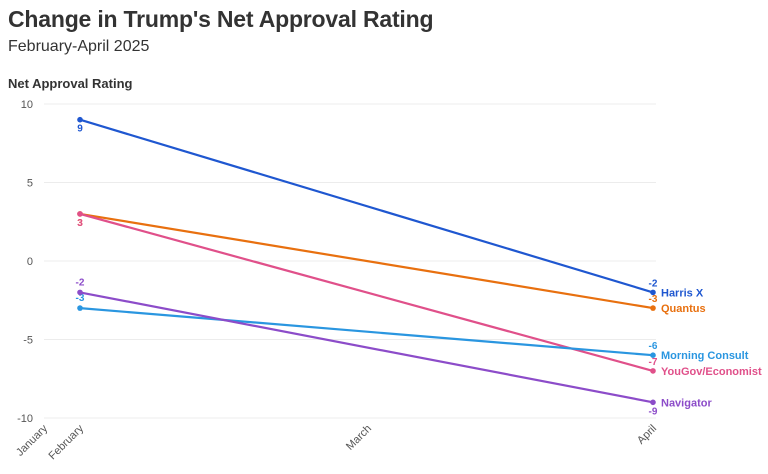  Describe the element at coordinates (79, 46) in the screenshot. I see `chart-subtitle: February-April 2025` at that location.